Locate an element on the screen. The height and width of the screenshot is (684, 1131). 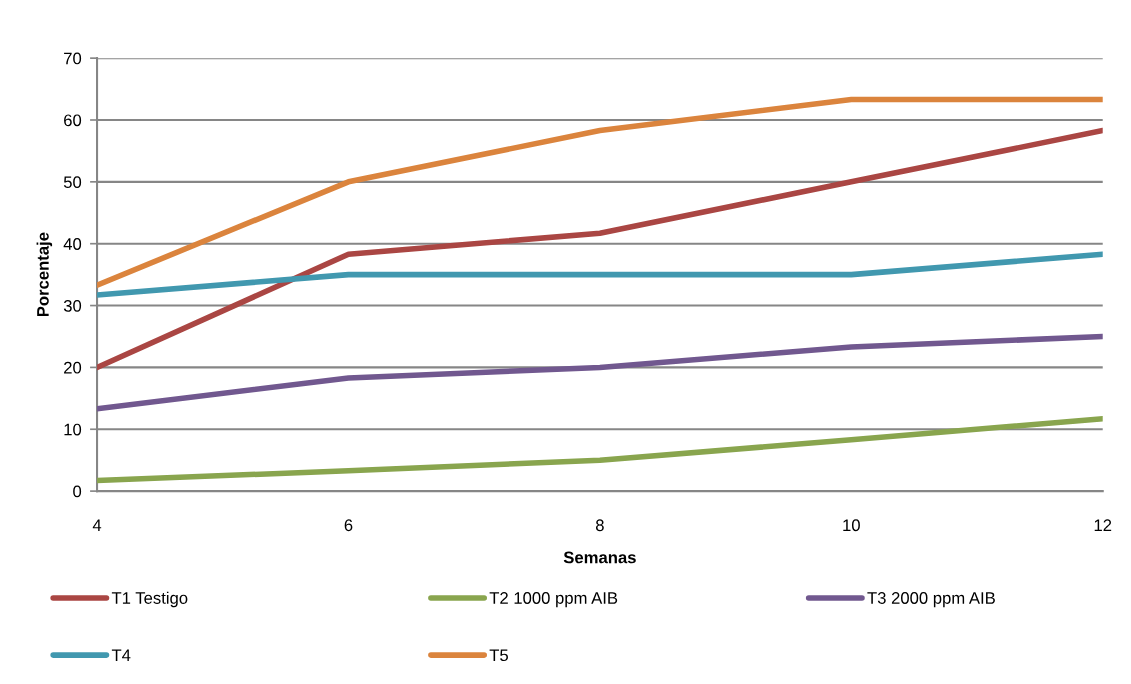
x-tick-label: 4 is located at coordinates (97, 525).